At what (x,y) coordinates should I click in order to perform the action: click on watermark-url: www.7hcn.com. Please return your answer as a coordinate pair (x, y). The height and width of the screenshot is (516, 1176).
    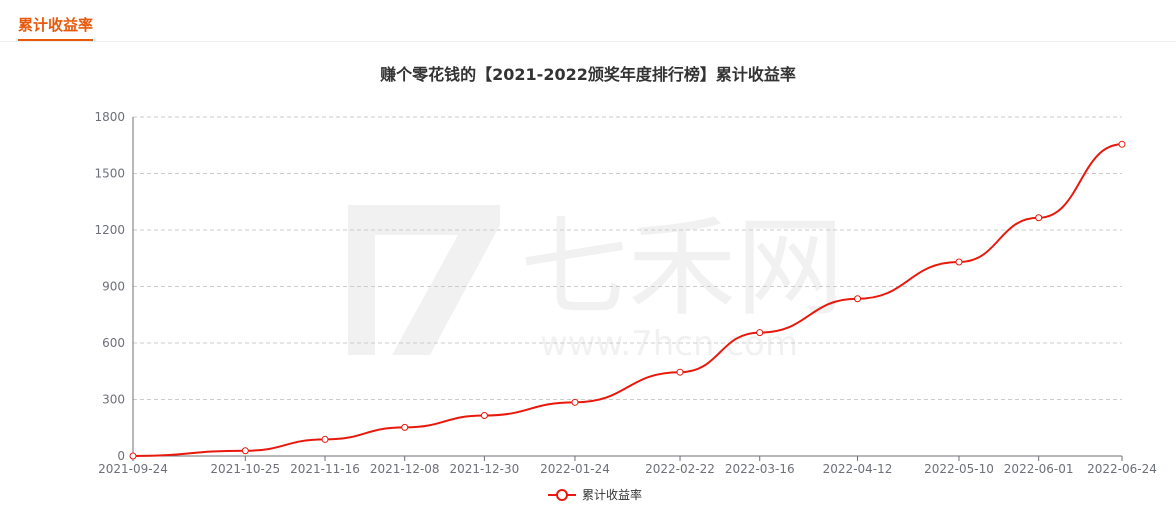
    Looking at the image, I should click on (669, 344).